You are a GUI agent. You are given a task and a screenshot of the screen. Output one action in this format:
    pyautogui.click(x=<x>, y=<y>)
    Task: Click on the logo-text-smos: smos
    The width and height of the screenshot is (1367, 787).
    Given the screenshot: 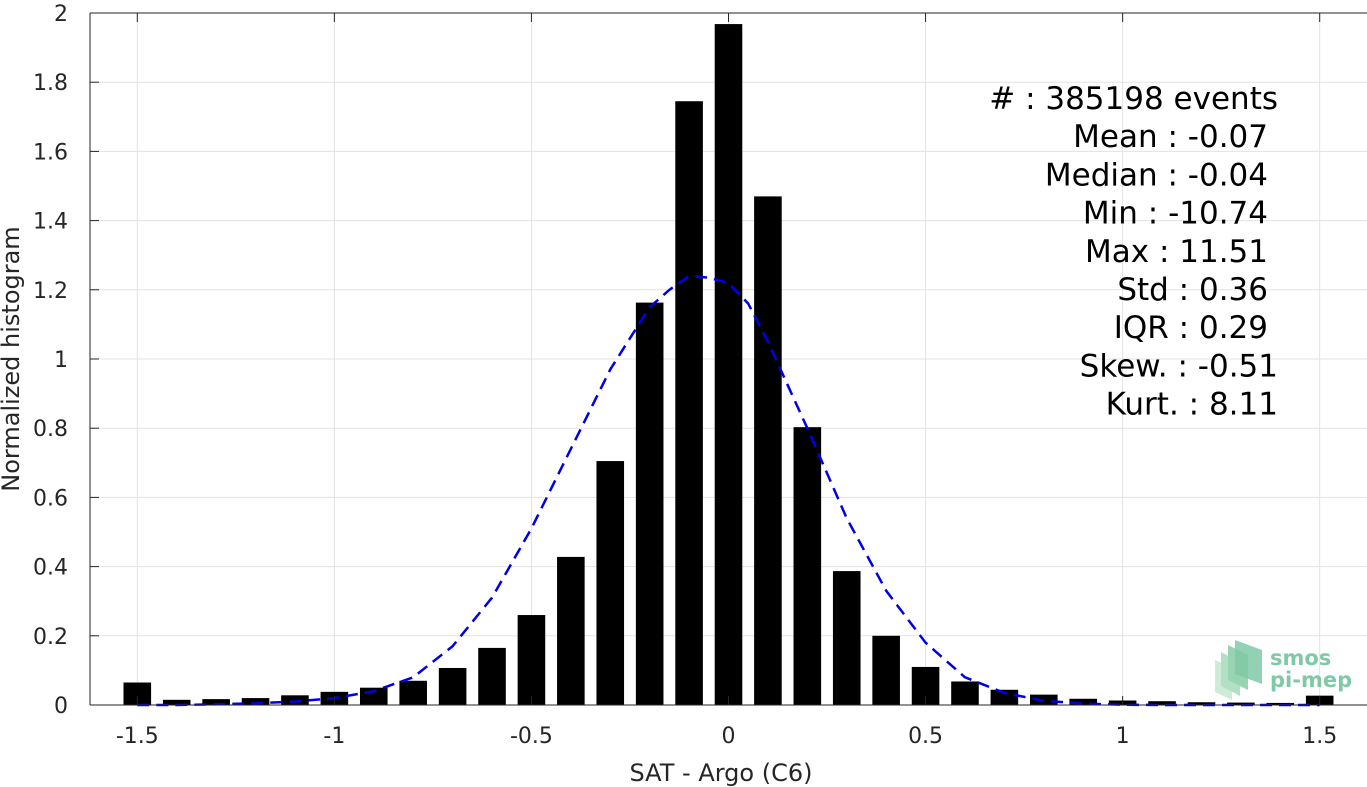 What is the action you would take?
    pyautogui.click(x=1300, y=658)
    